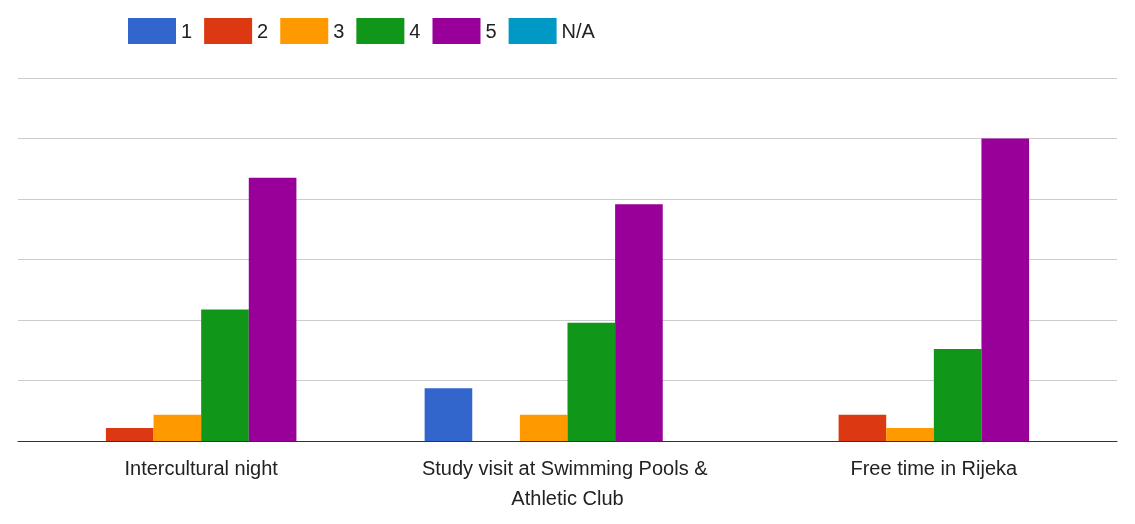  I want to click on legend-label: 1, so click(187, 31).